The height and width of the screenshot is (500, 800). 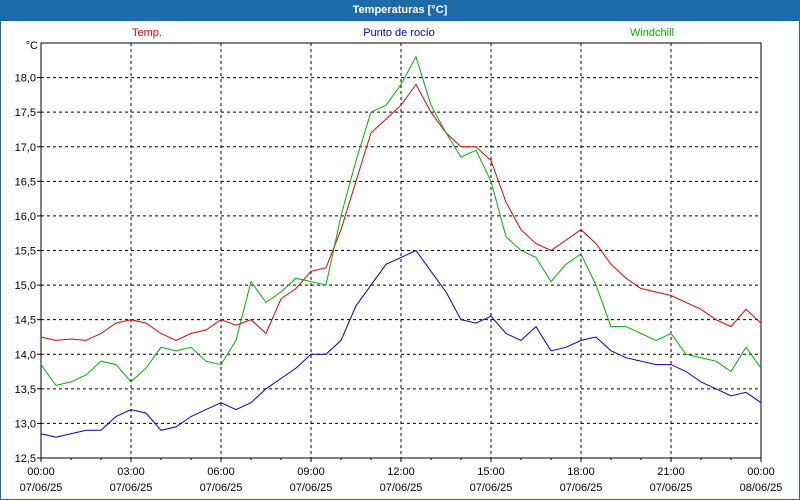 What do you see at coordinates (25, 459) in the screenshot?
I see `y-tick-label: 12,5` at bounding box center [25, 459].